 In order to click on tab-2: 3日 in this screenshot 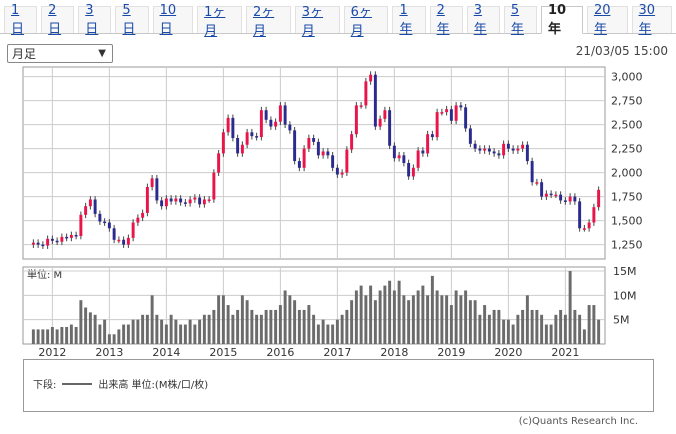, I will do `click(95, 20)`.